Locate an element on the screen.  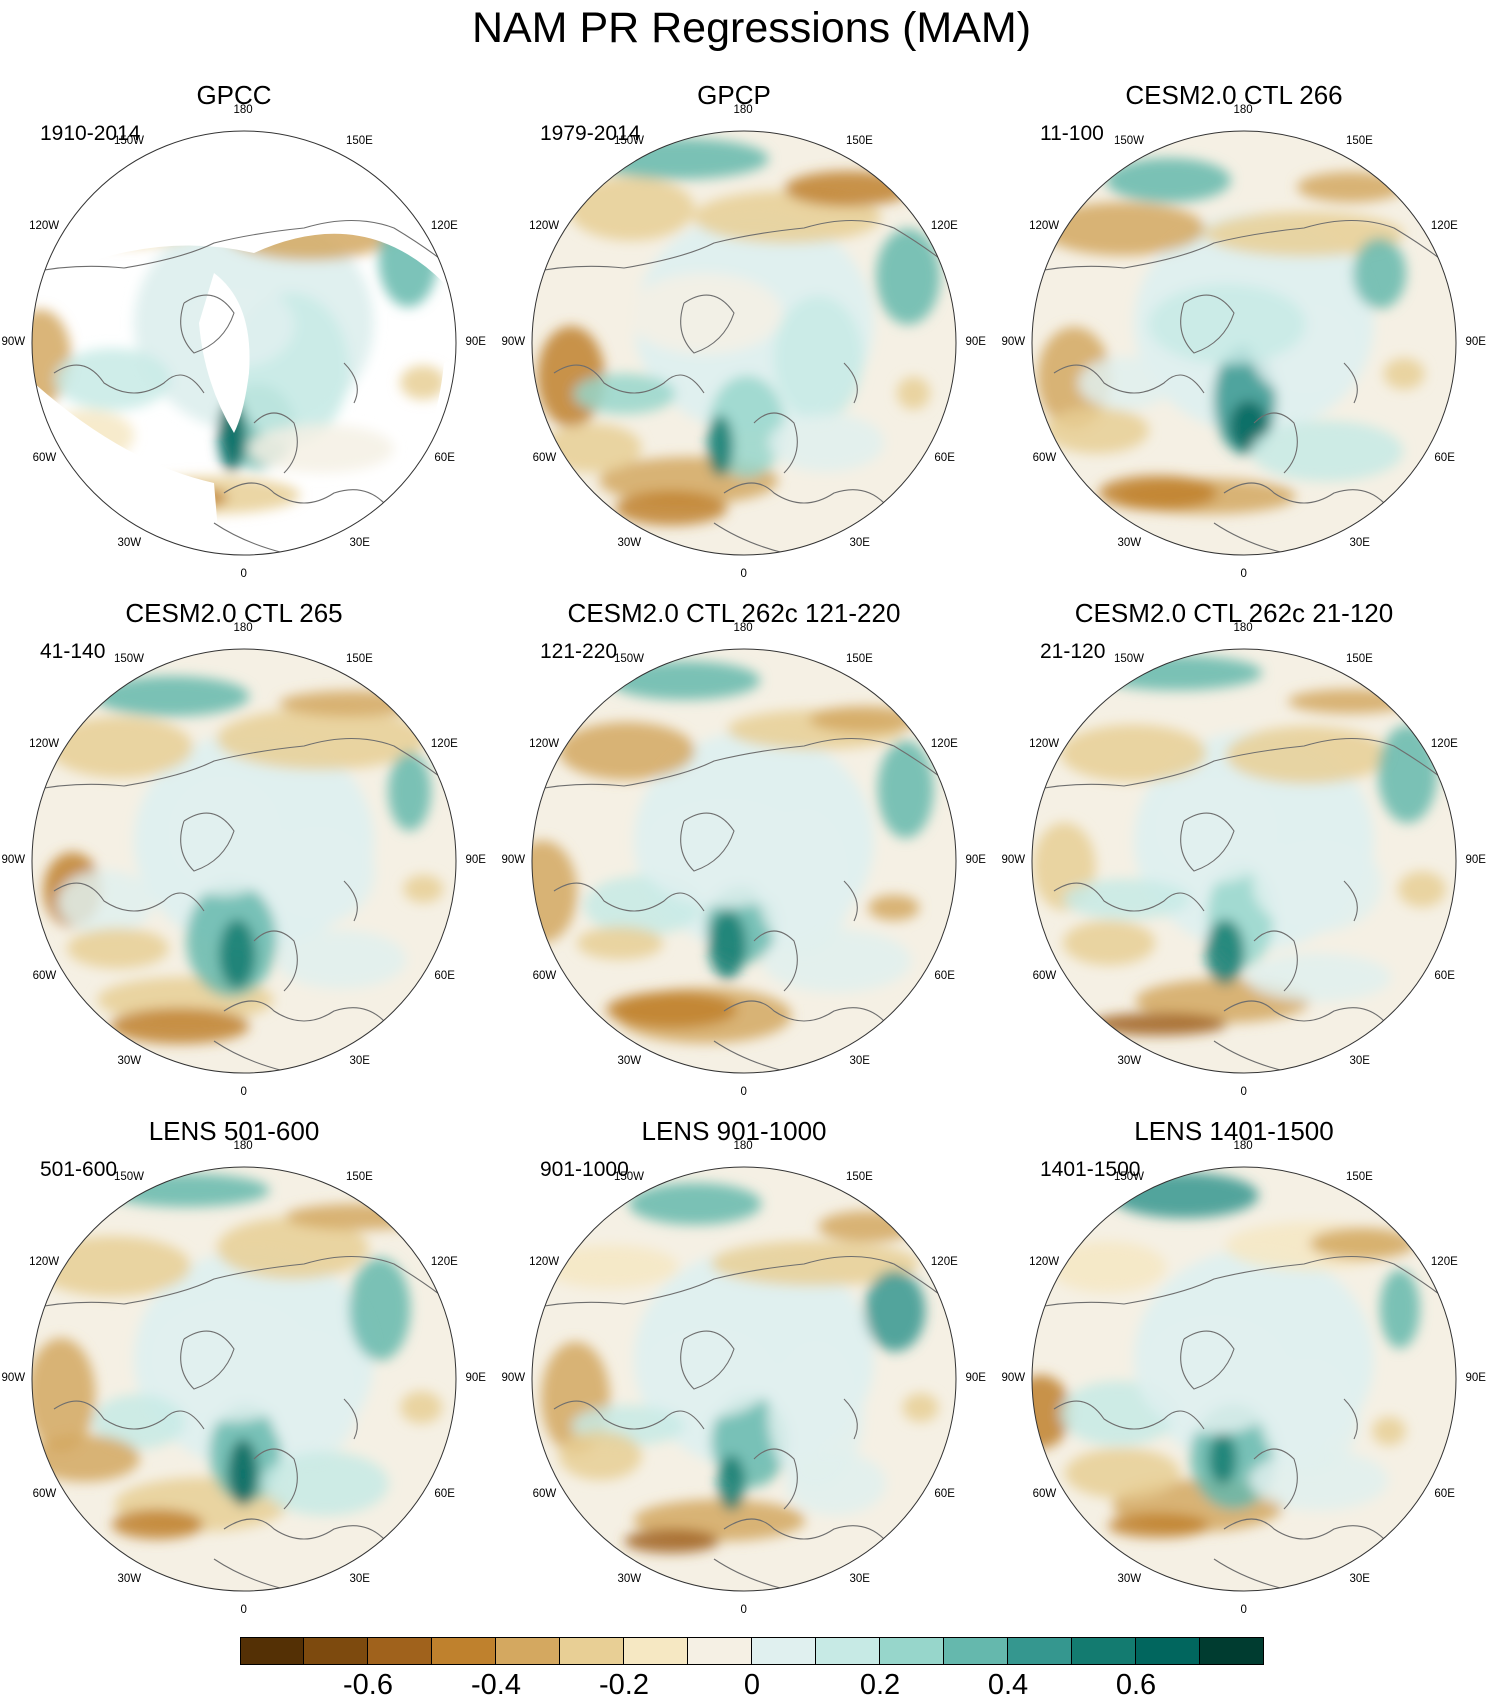
panel-period: 11-100 is located at coordinates (1072, 133).